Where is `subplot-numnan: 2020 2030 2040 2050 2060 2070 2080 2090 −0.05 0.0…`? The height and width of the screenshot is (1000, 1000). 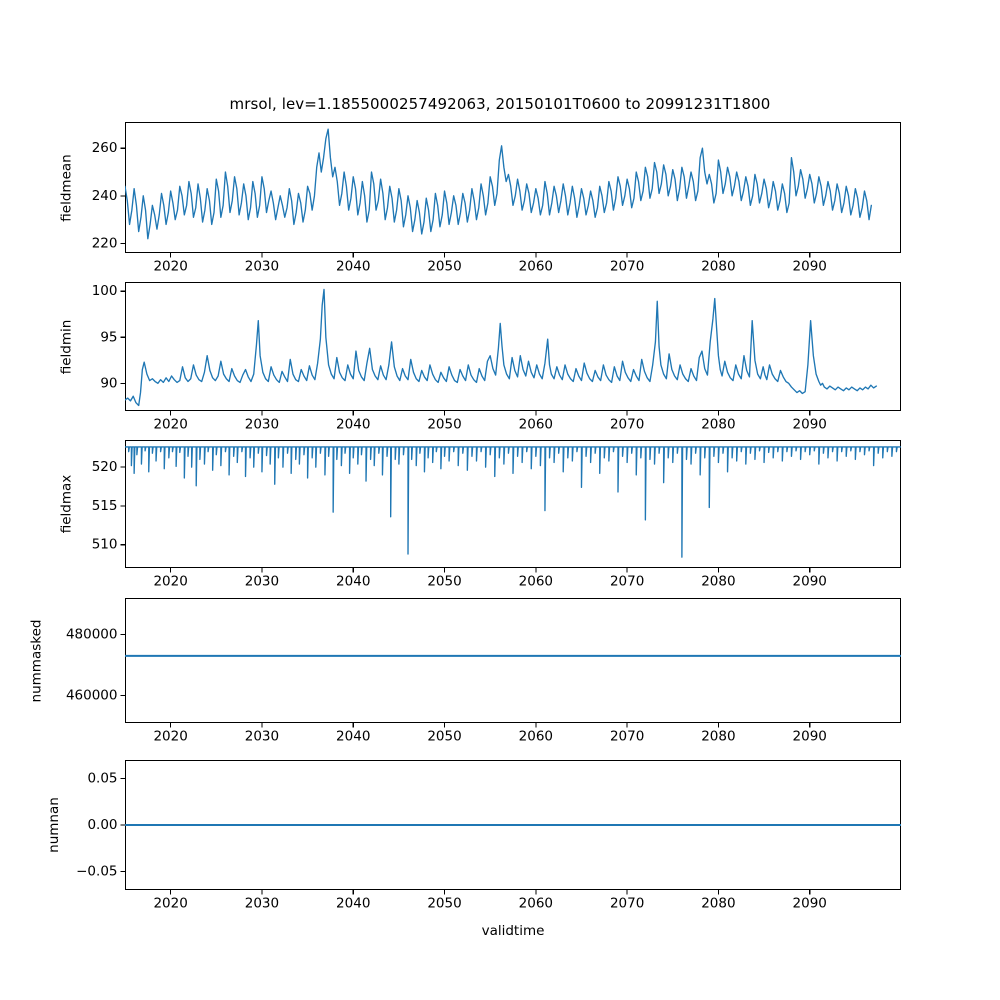
subplot-numnan: 2020 2030 2040 2050 2060 2070 2080 2090 −0.05 0.0… is located at coordinates (489, 835).